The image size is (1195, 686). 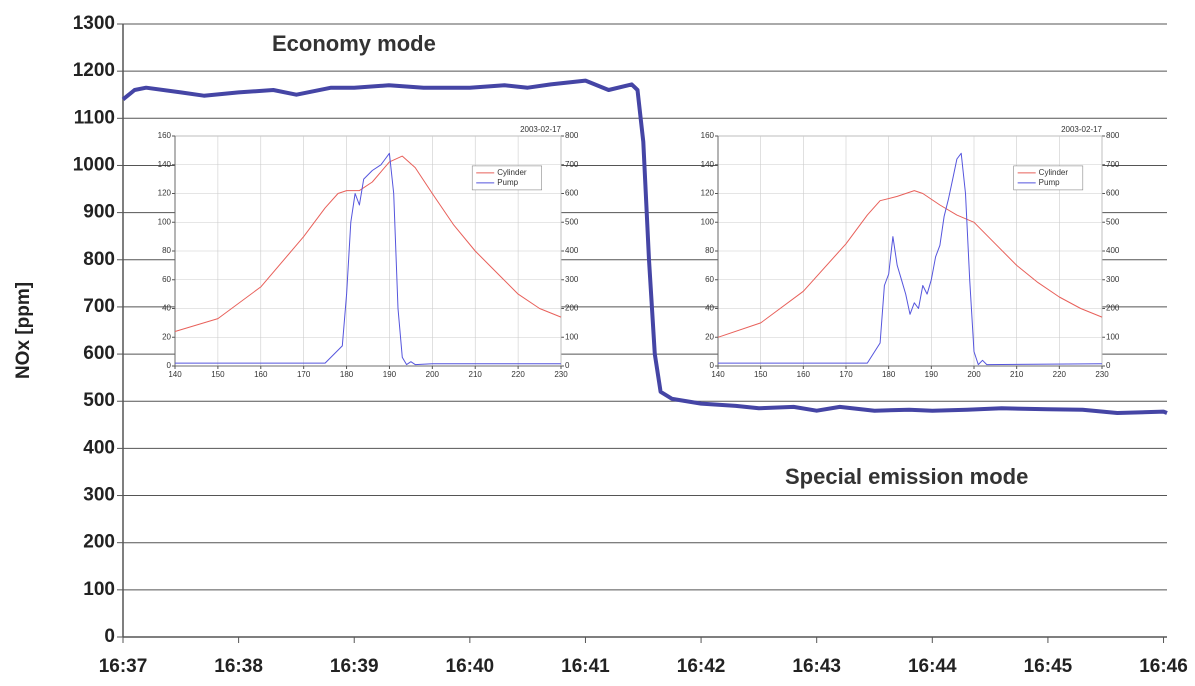 I want to click on annotation: Economy mode, so click(x=354, y=43).